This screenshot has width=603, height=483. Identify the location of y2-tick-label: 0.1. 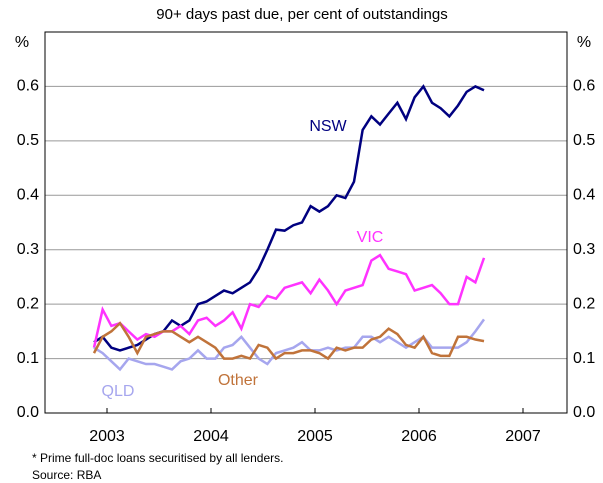
(584, 358).